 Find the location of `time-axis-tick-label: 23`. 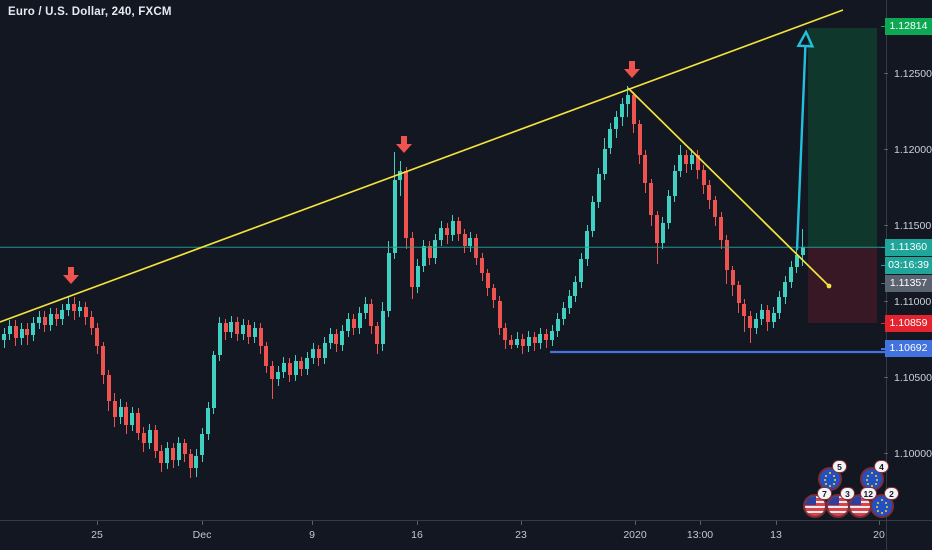

time-axis-tick-label: 23 is located at coordinates (521, 535).